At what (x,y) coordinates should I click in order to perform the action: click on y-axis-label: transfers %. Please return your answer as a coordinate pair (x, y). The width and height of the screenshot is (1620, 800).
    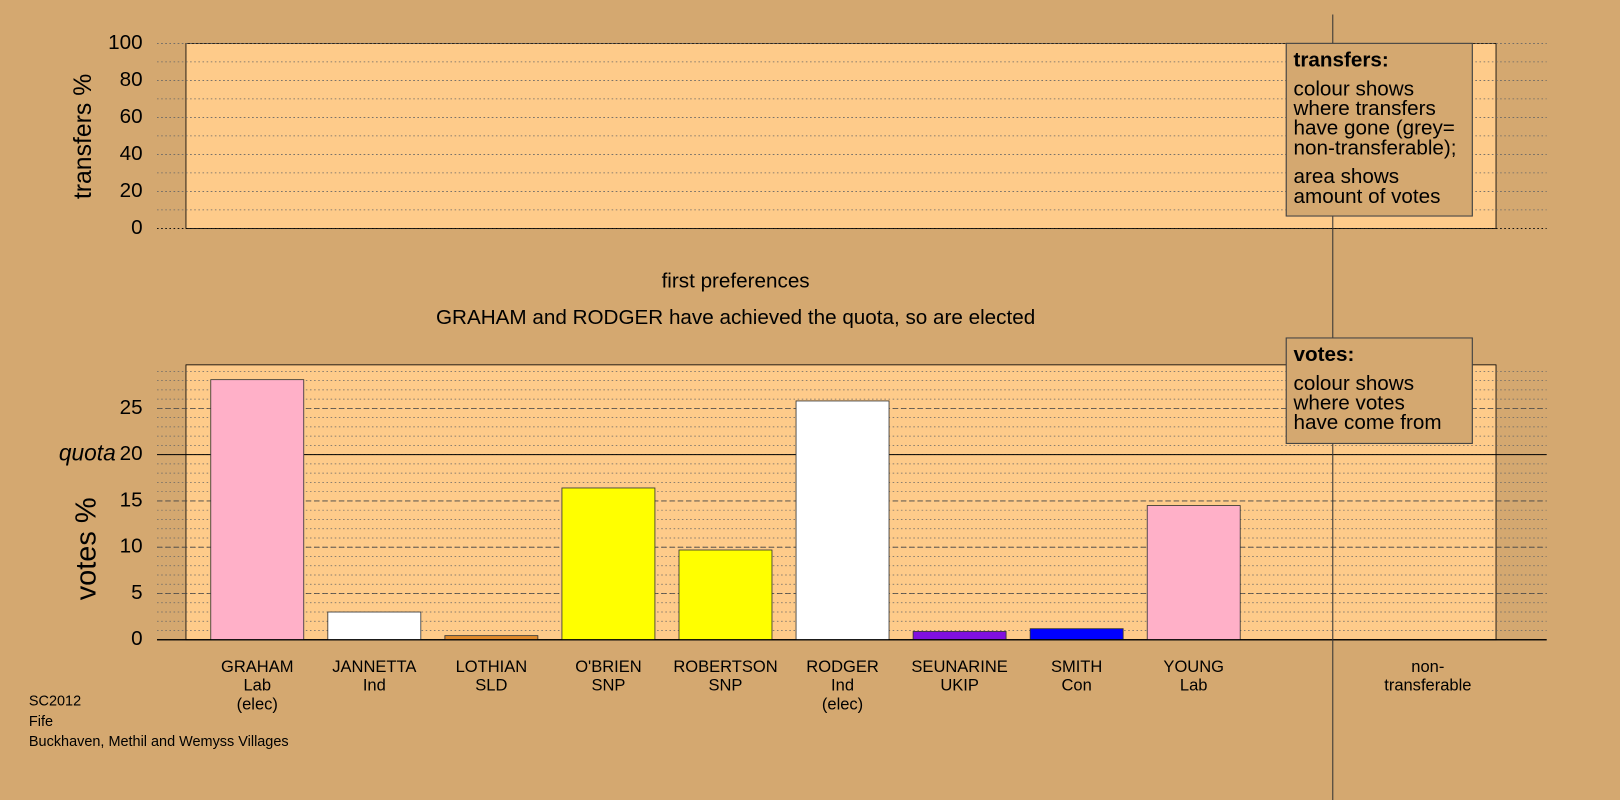
    Looking at the image, I should click on (83, 136).